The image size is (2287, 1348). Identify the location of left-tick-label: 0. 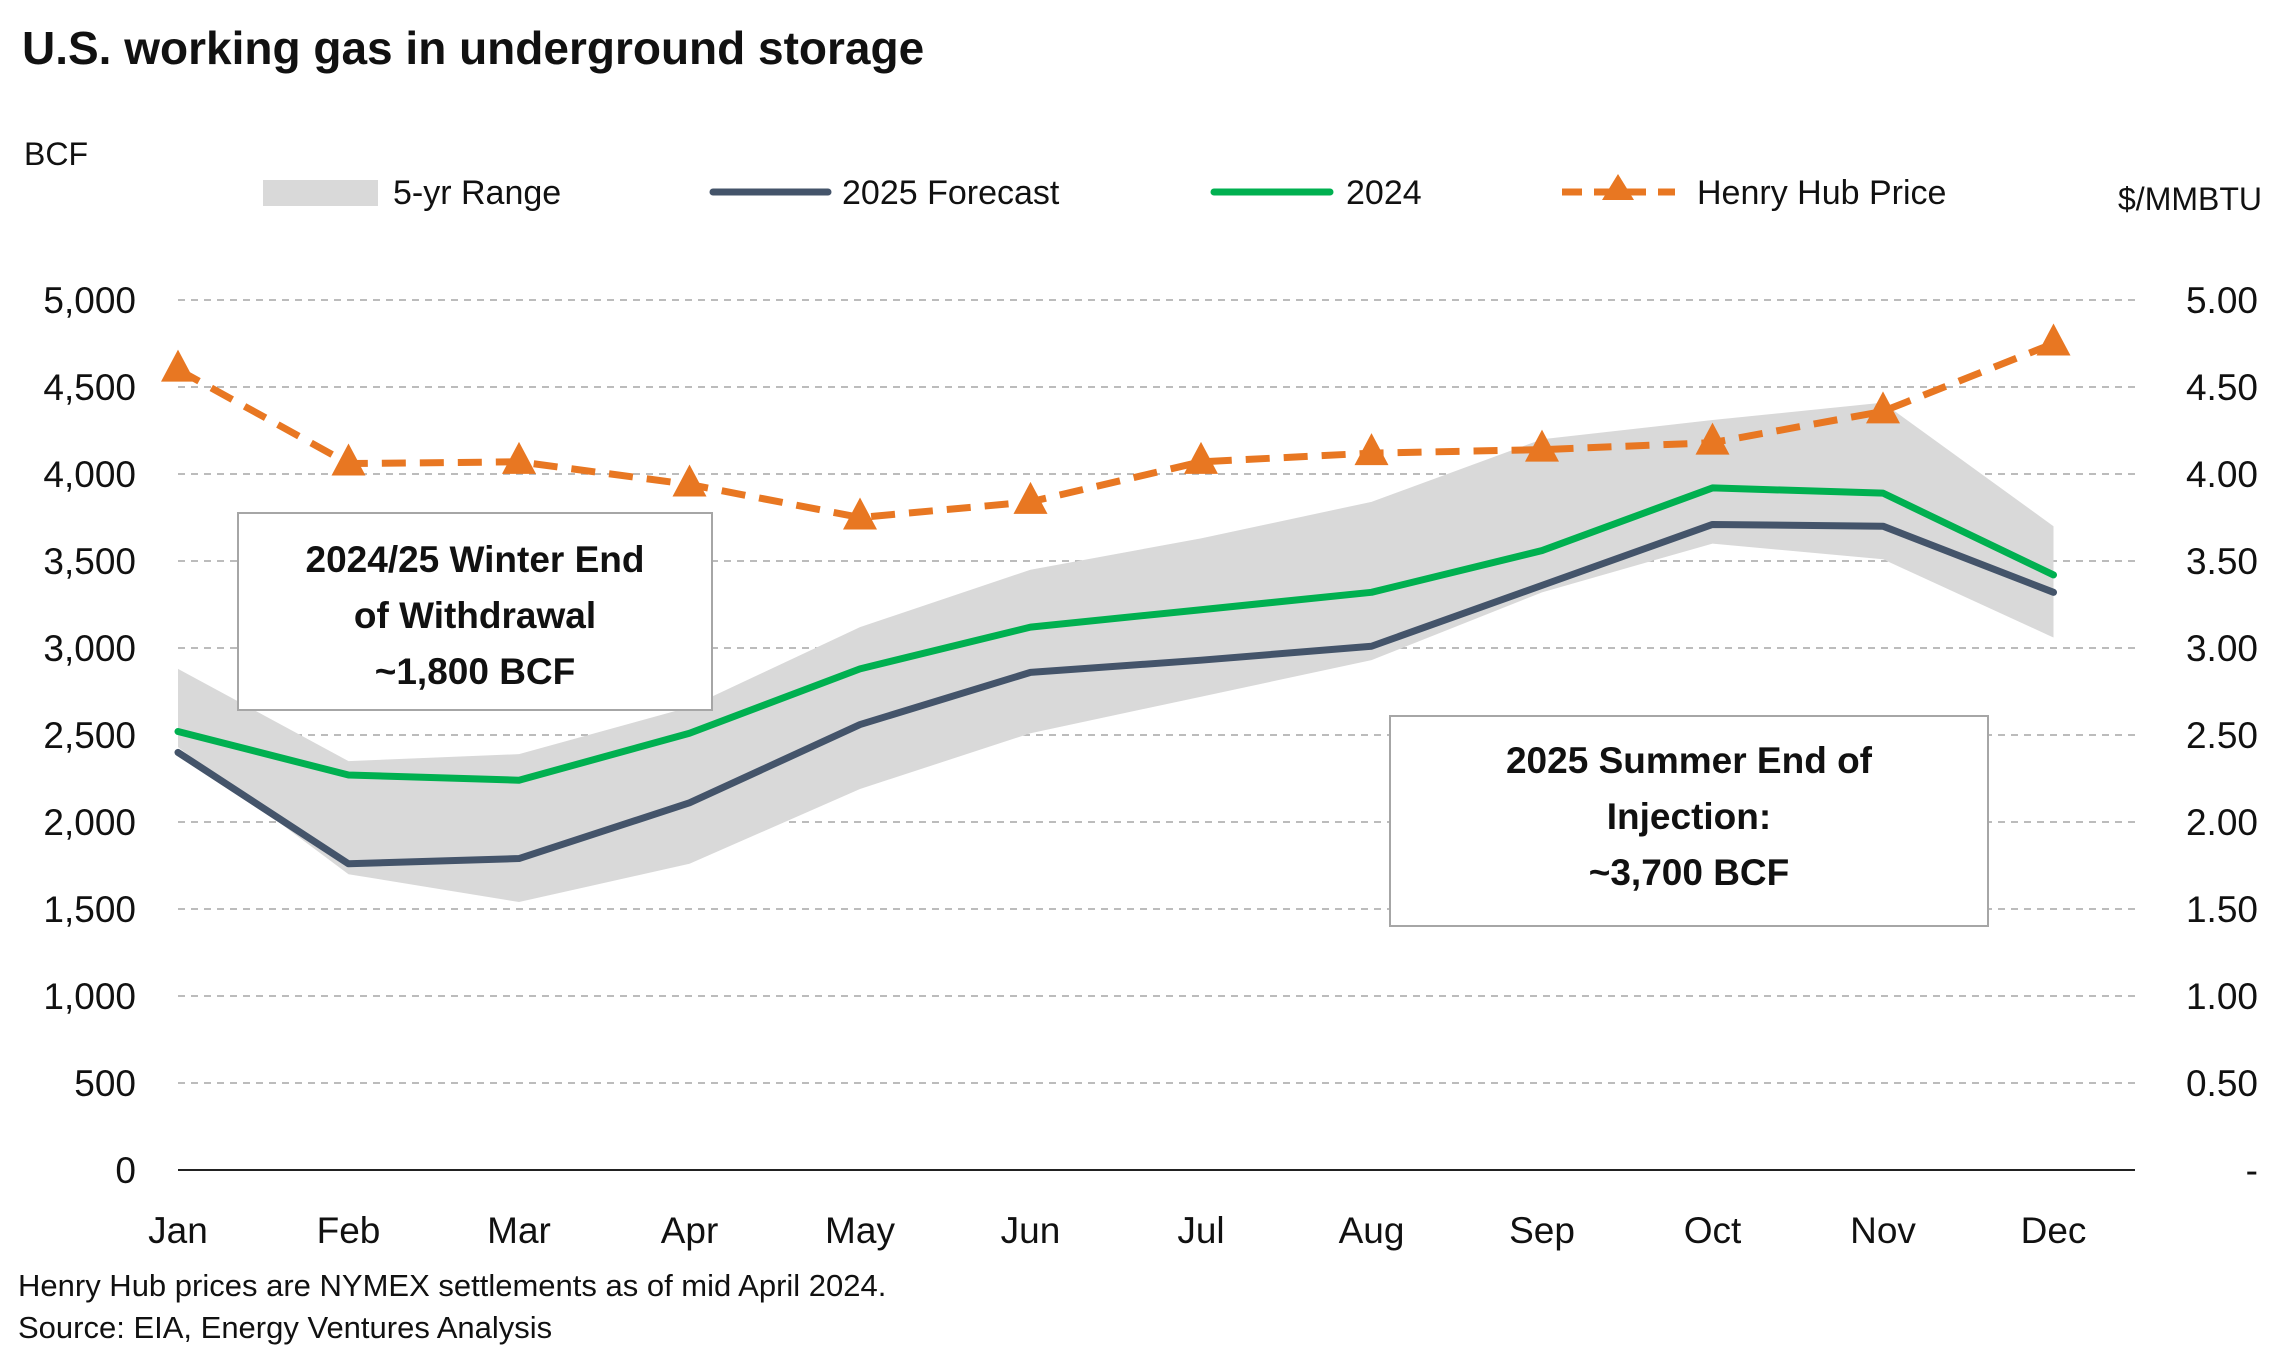
(125, 1170).